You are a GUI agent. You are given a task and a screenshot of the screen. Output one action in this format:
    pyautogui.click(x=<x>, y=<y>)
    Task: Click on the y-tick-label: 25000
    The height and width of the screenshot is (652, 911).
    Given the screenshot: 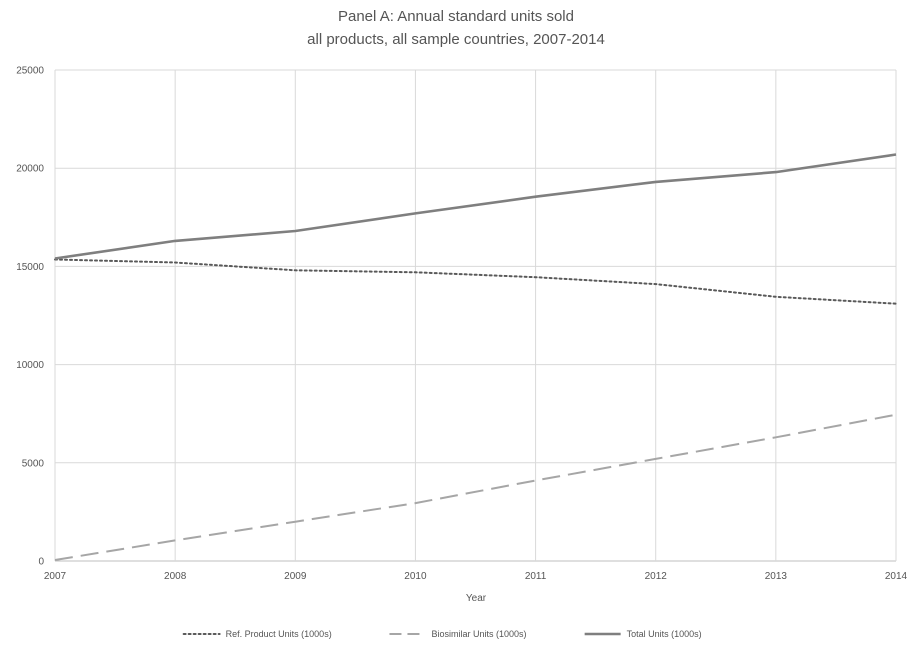 What is the action you would take?
    pyautogui.click(x=30, y=71)
    